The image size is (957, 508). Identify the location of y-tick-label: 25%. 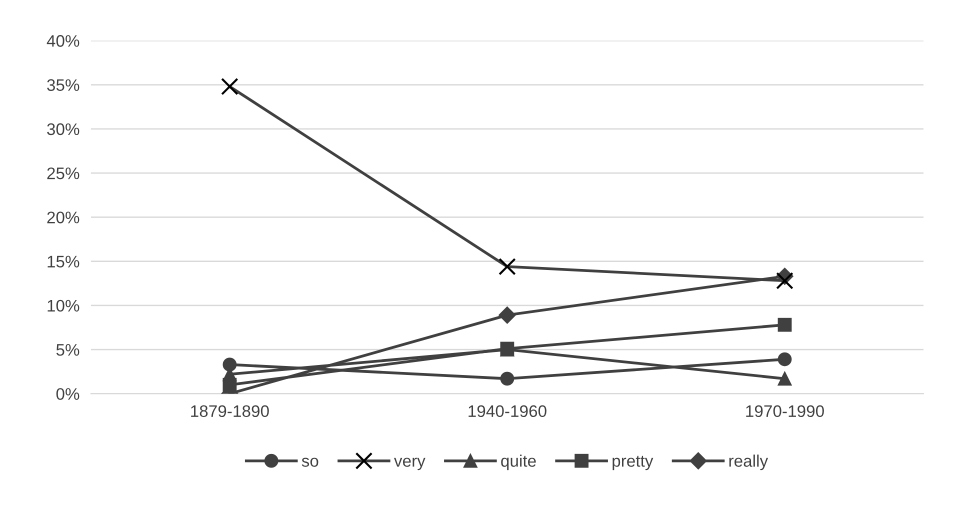
(63, 173).